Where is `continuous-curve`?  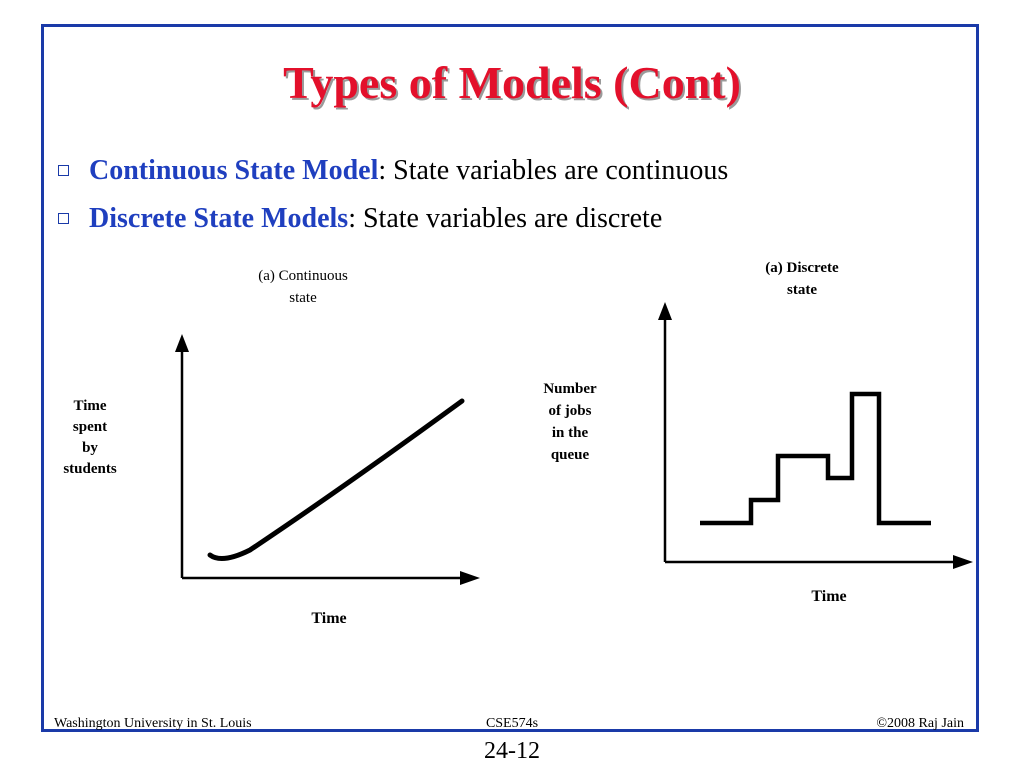 continuous-curve is located at coordinates (336, 480).